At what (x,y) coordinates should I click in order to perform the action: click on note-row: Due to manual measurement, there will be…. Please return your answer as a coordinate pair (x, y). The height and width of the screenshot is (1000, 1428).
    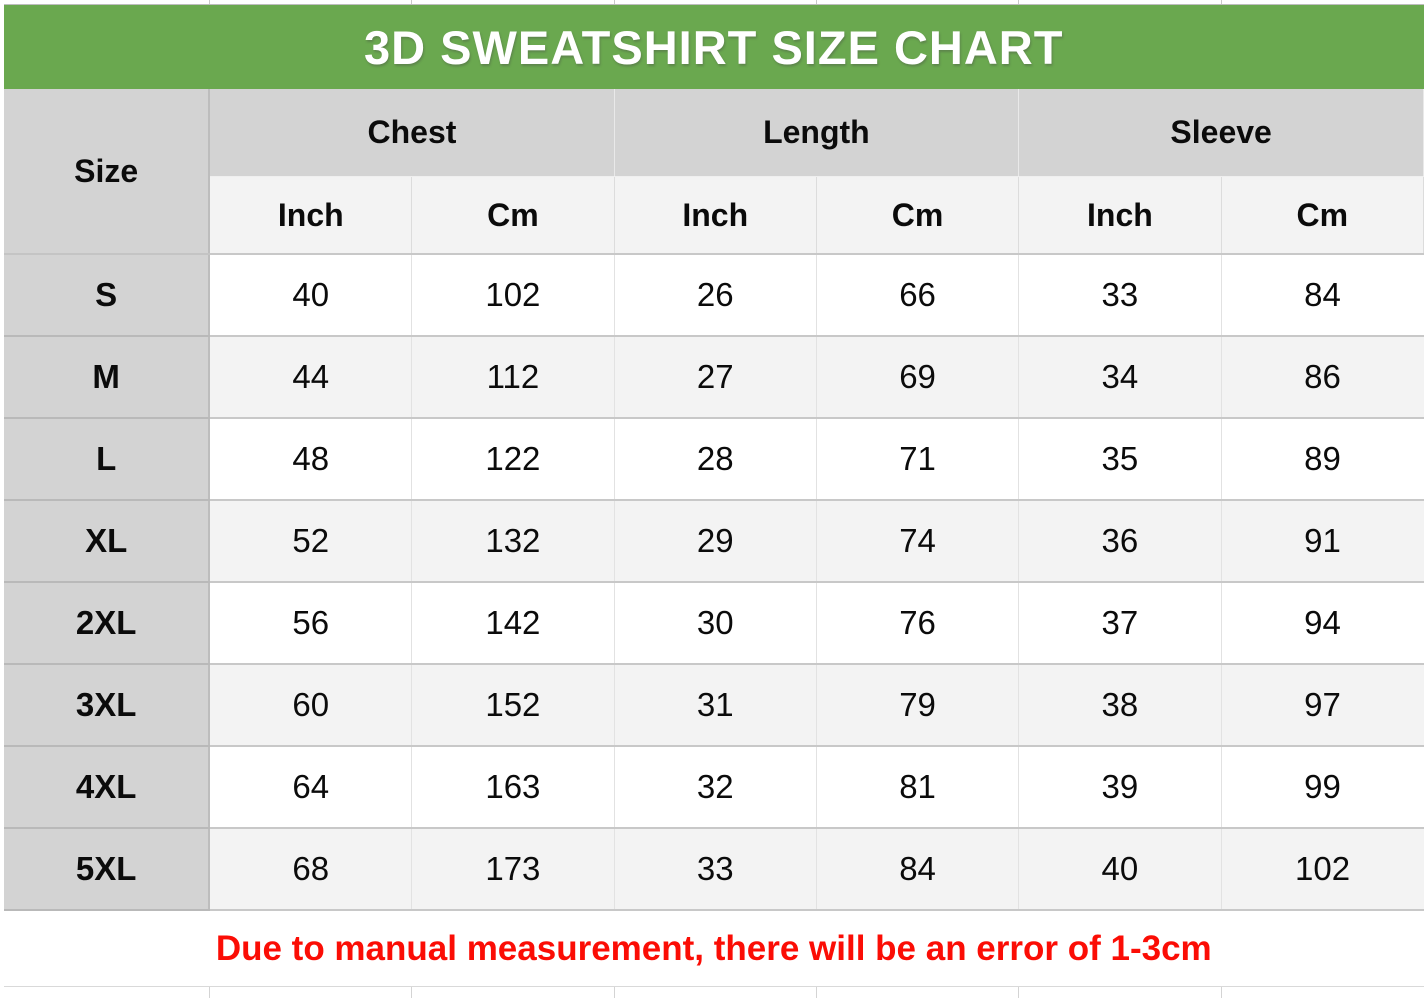
    Looking at the image, I should click on (714, 948).